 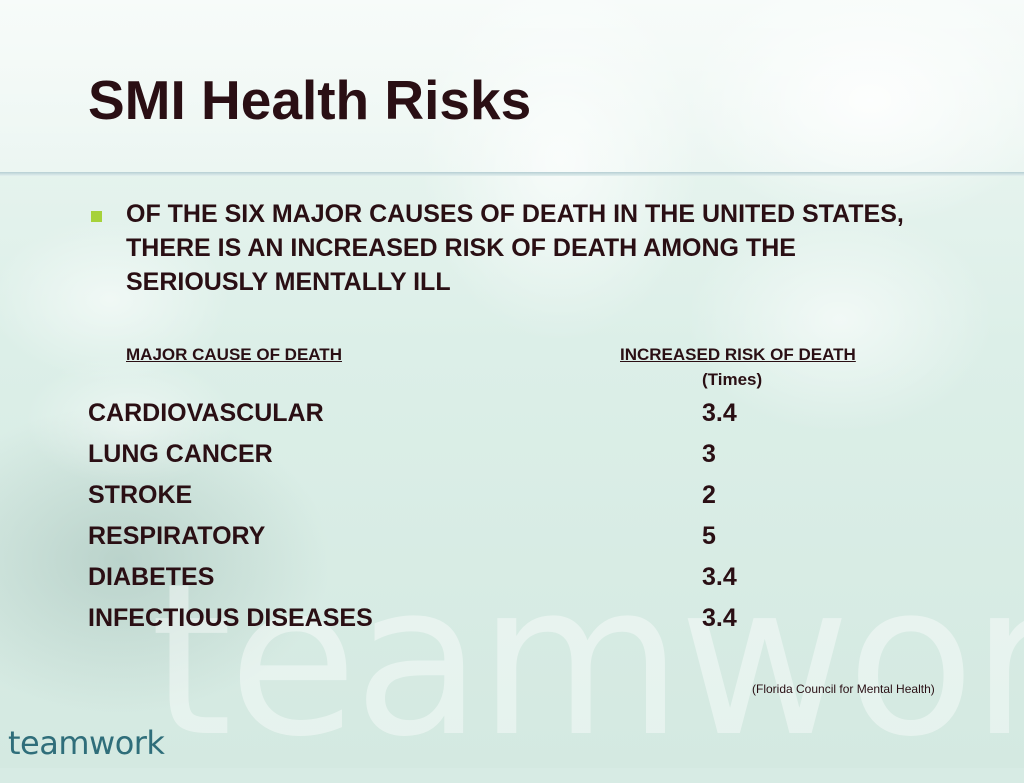 What do you see at coordinates (709, 454) in the screenshot?
I see `risk-cell: 3` at bounding box center [709, 454].